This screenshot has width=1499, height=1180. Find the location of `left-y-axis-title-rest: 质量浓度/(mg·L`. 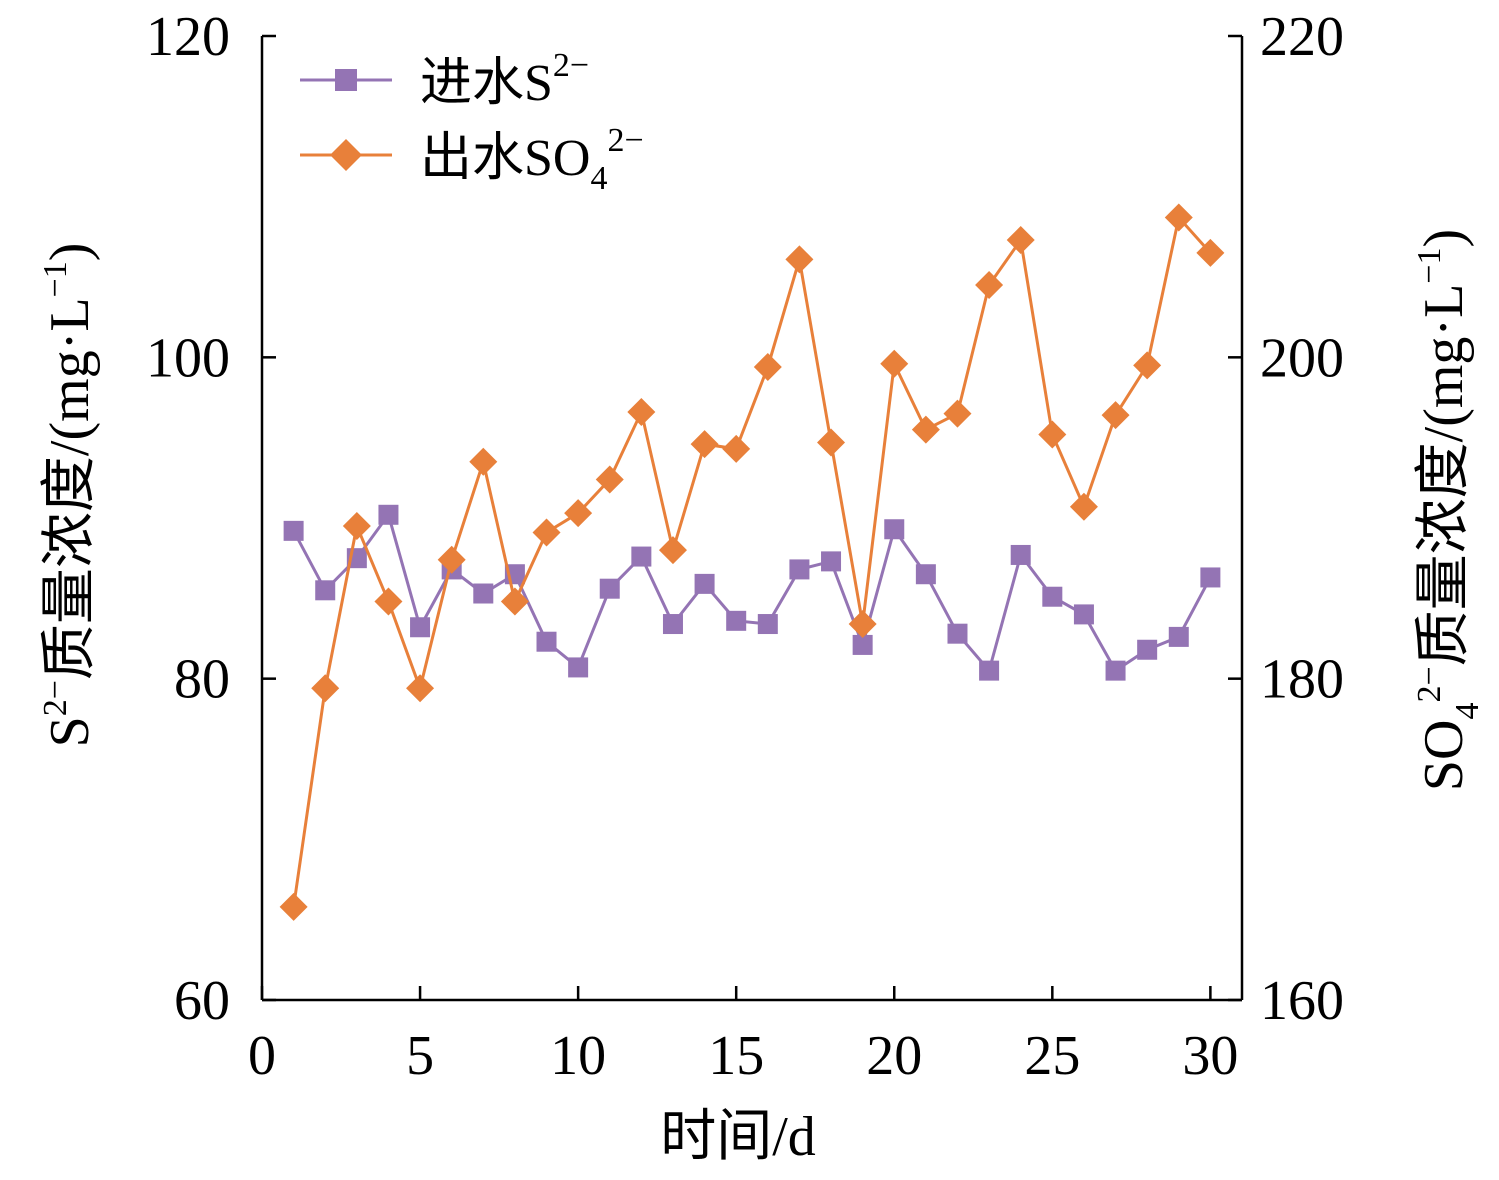

left-y-axis-title-rest: 质量浓度/(mg·L is located at coordinates (70, 488).